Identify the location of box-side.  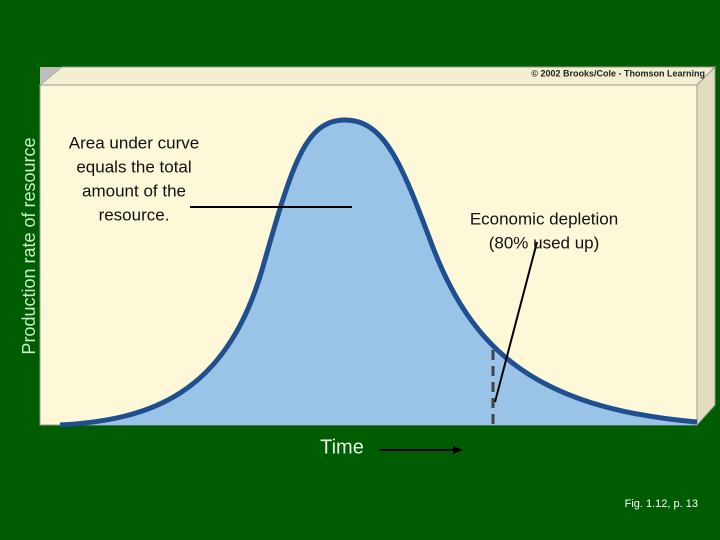
(706, 246).